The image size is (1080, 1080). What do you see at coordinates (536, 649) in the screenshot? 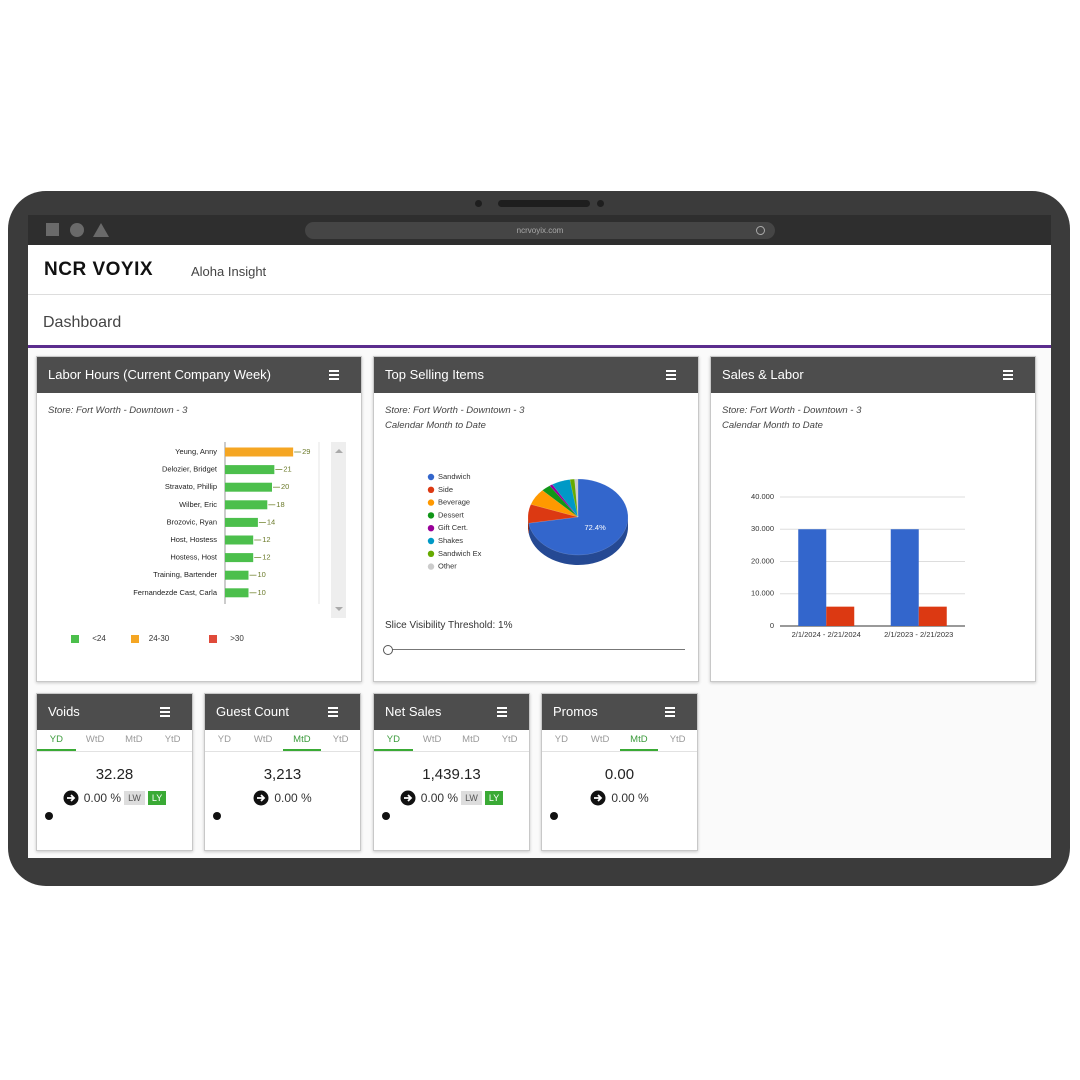
I see `slider-track` at bounding box center [536, 649].